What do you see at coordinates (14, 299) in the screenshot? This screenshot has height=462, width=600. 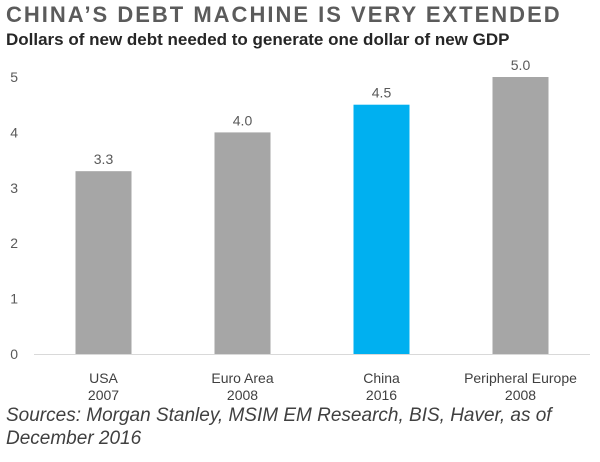 I see `y-tick-label: 1` at bounding box center [14, 299].